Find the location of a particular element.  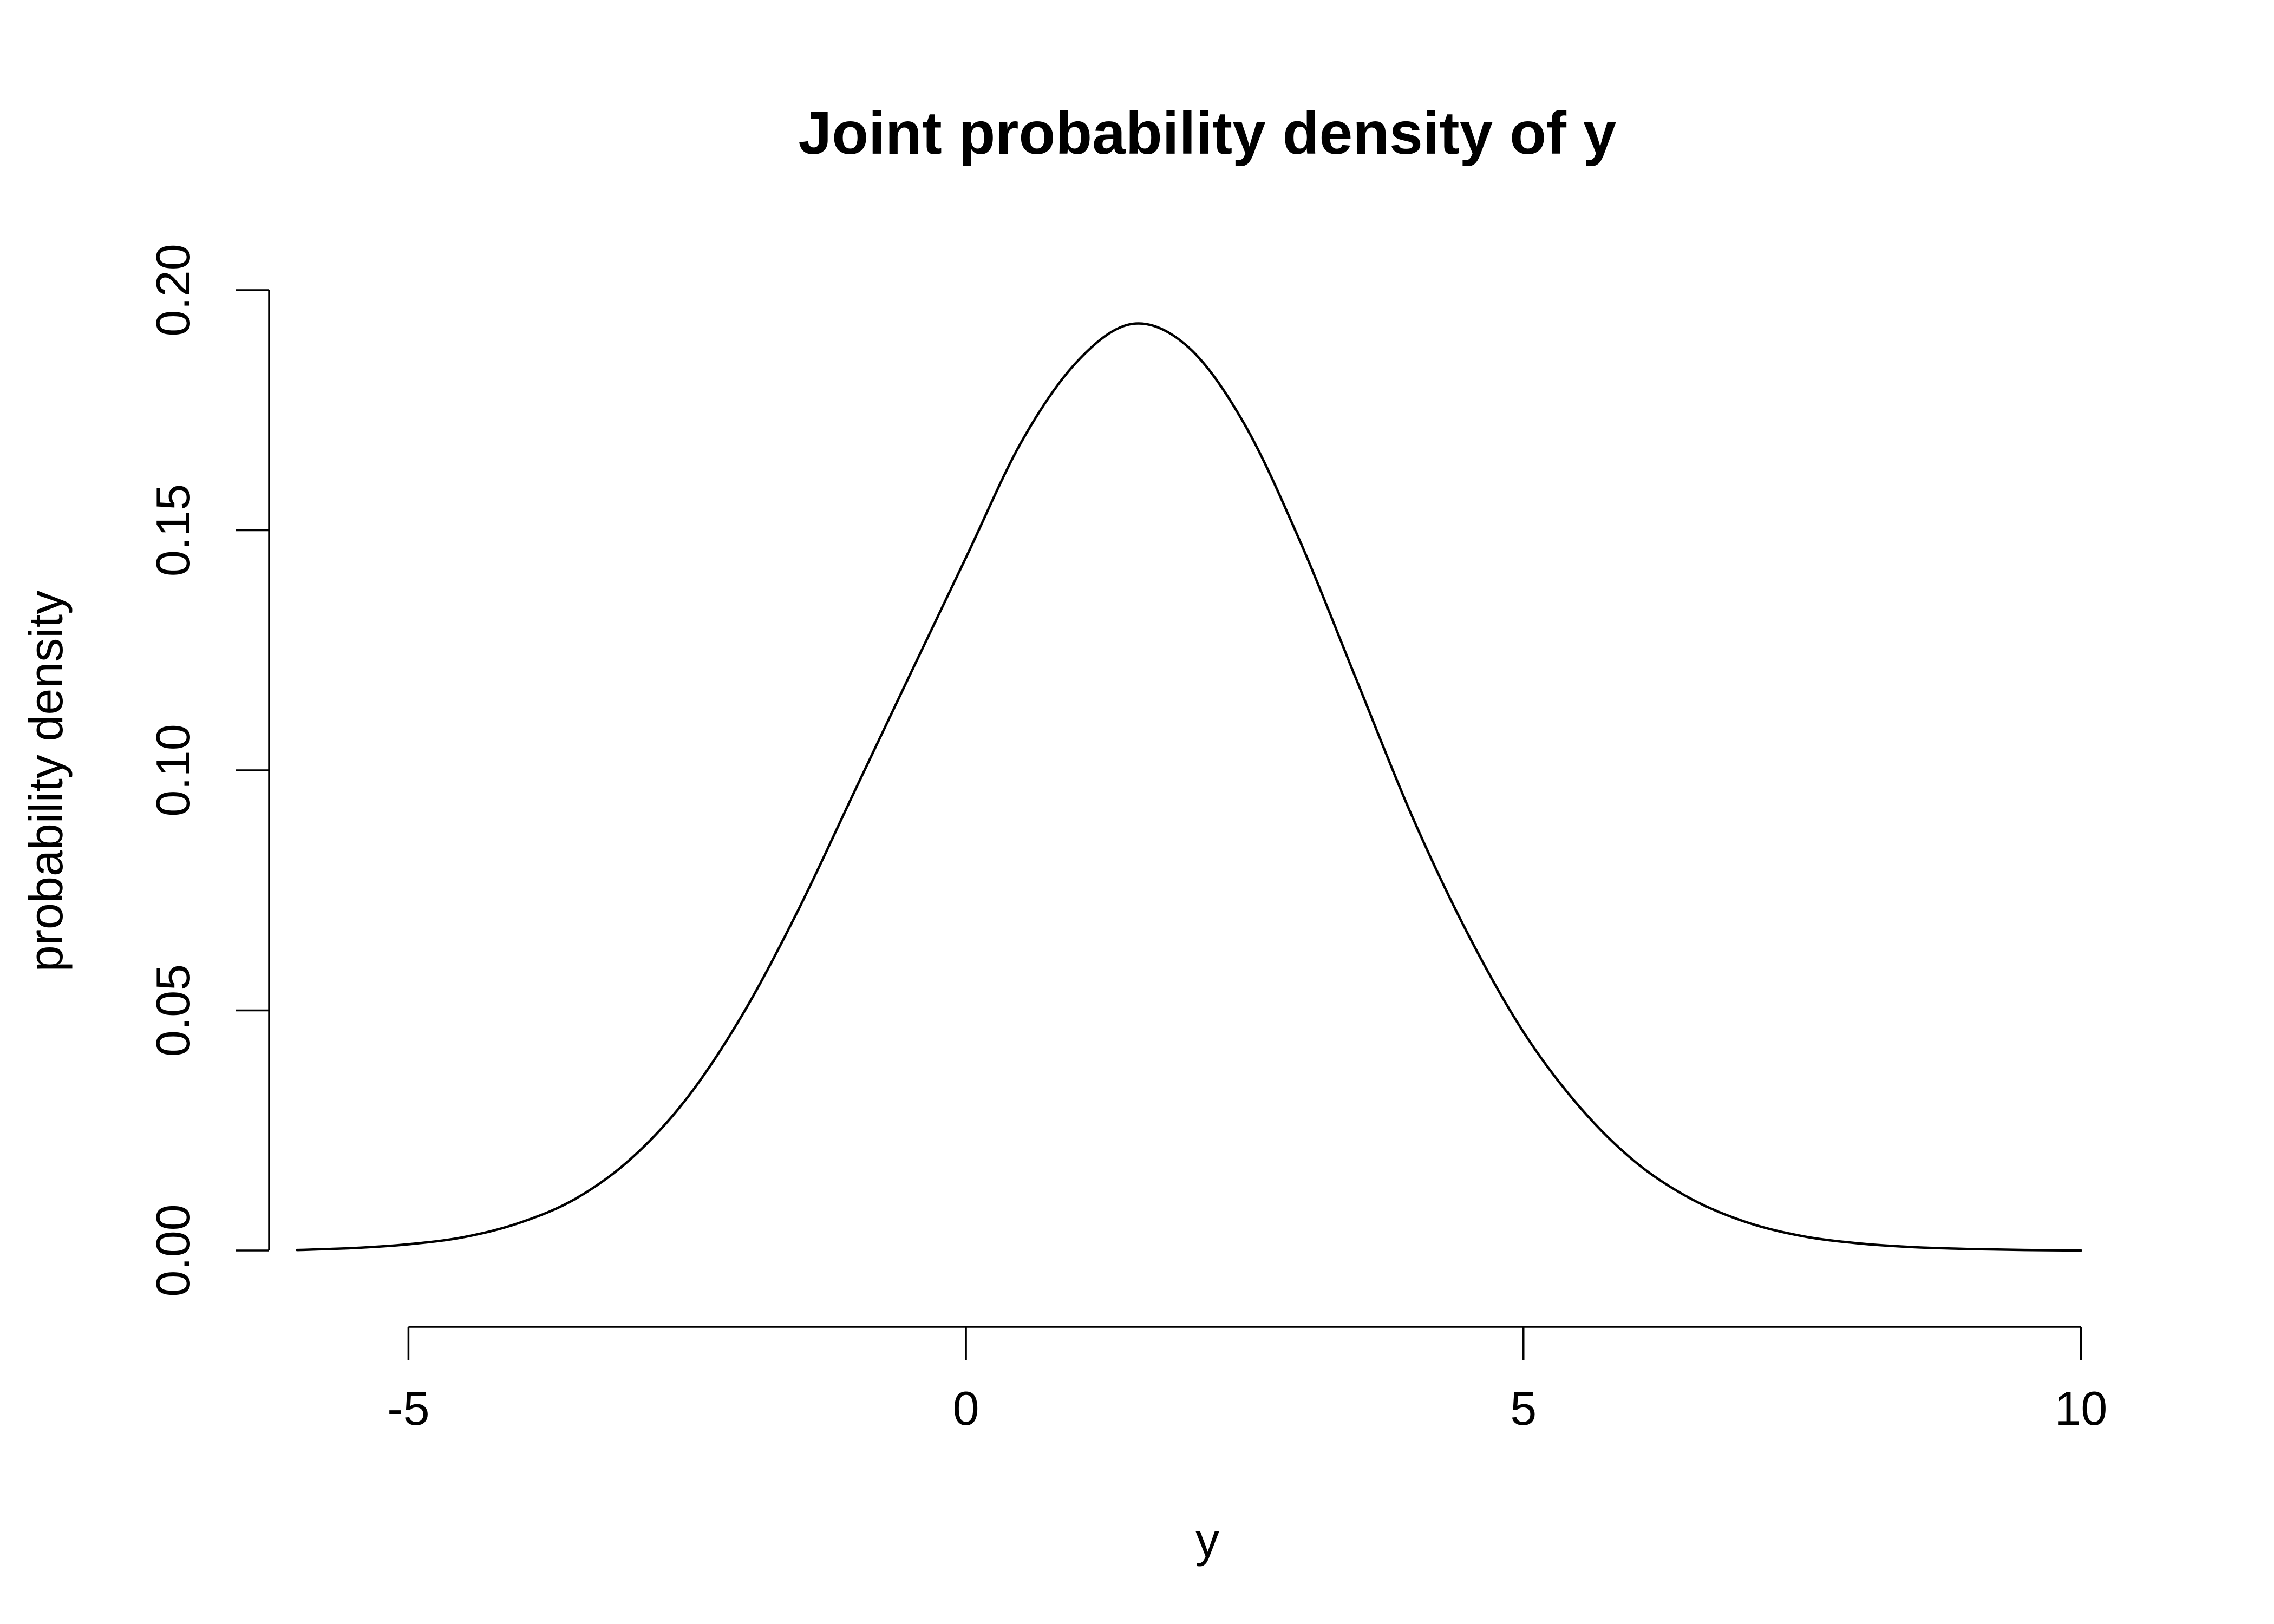

y-tick-label: 0.15 is located at coordinates (173, 530).